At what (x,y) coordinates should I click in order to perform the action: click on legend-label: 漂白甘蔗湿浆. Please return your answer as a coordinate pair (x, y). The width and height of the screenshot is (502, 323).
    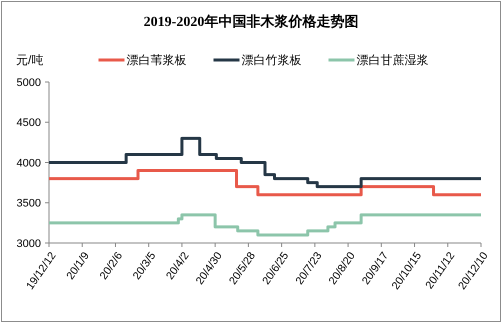
    Looking at the image, I should click on (392, 60).